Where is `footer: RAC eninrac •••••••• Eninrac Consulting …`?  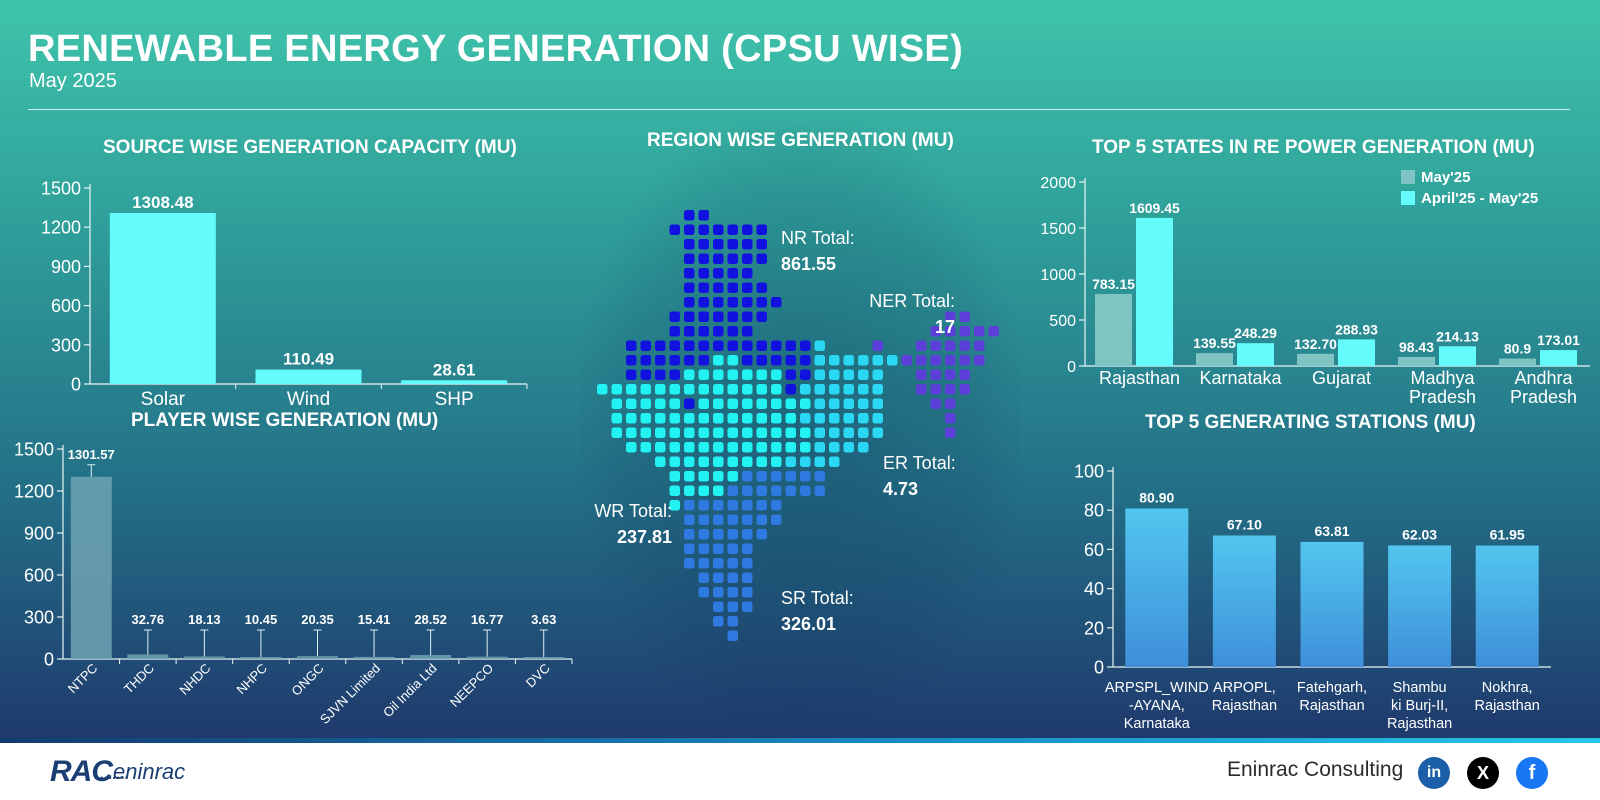 footer: RAC eninrac •••••••• Eninrac Consulting … is located at coordinates (800, 771).